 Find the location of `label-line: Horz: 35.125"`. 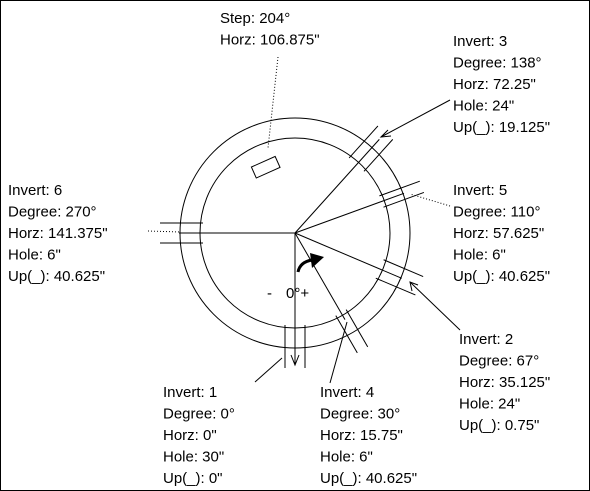

label-line: Horz: 35.125" is located at coordinates (504, 382).